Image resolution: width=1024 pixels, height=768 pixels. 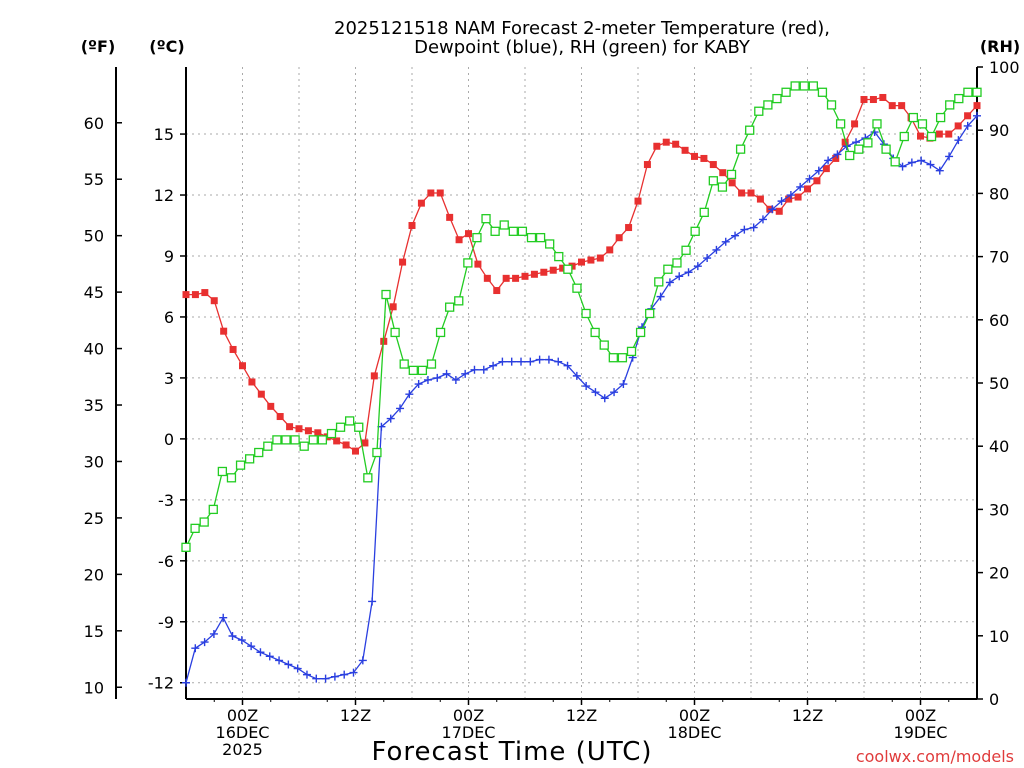 I want to click on fahrenheit-tick-label: 30, so click(x=94, y=461).